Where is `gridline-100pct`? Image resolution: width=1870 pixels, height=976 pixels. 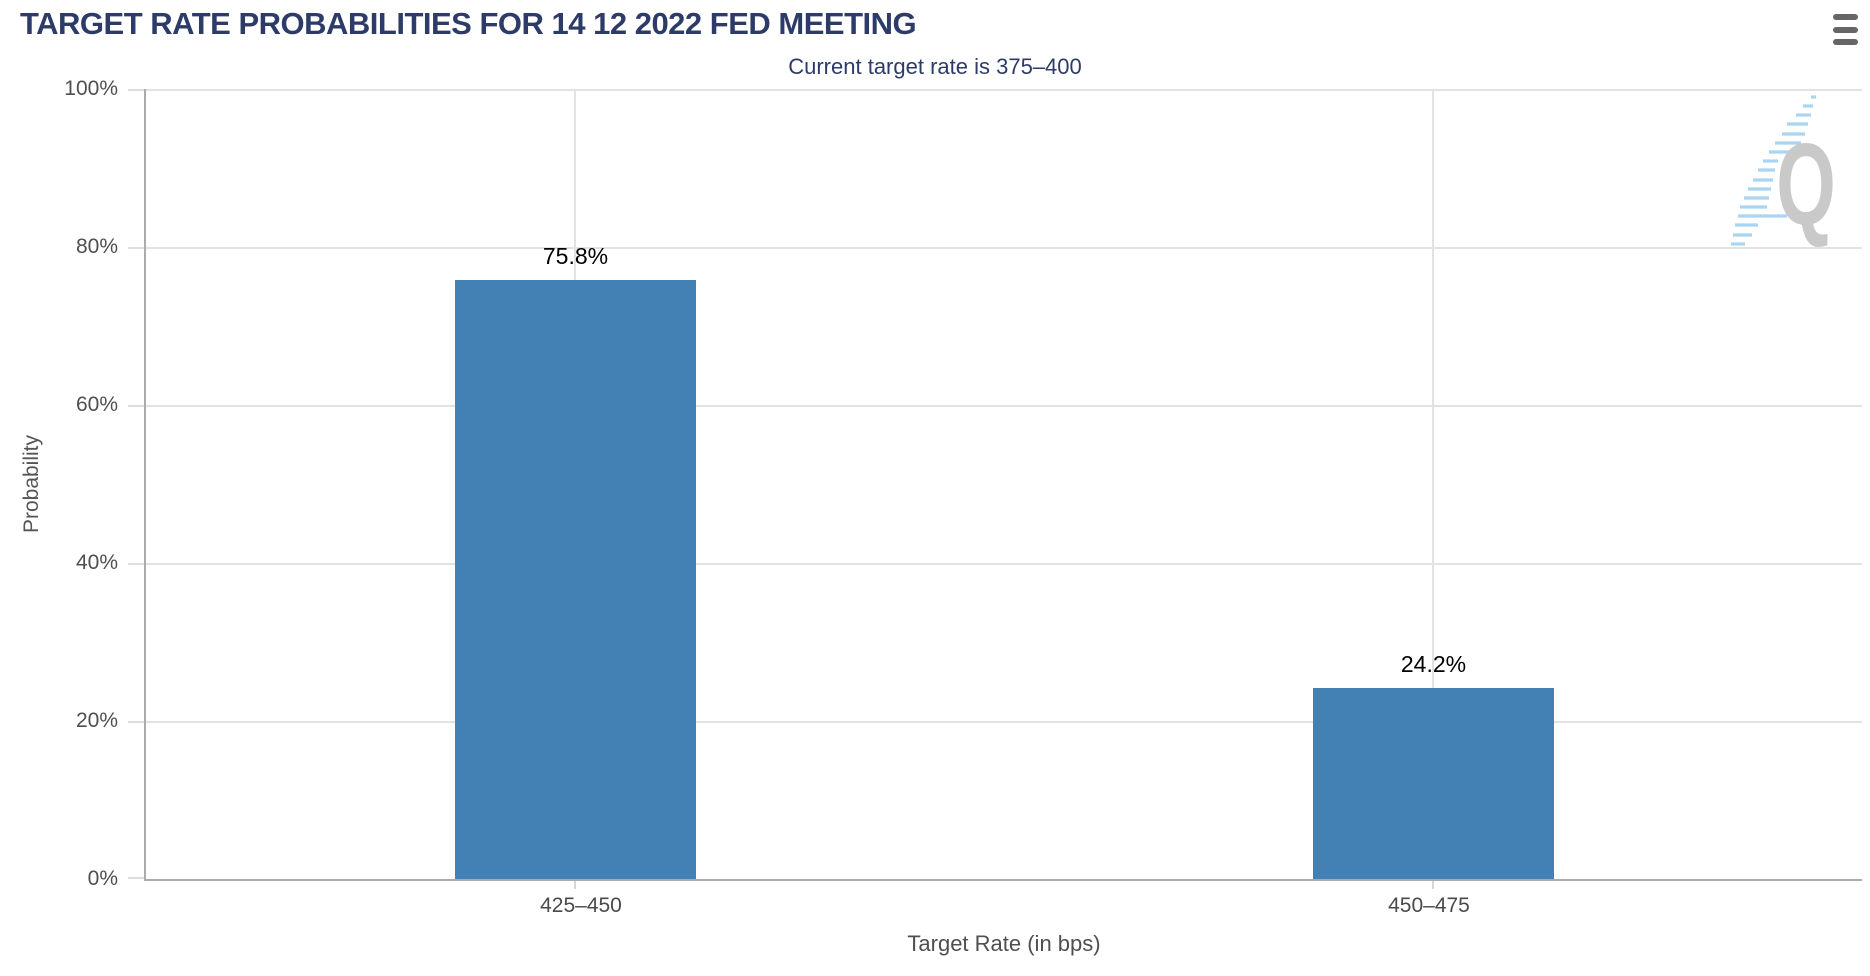
gridline-100pct is located at coordinates (1004, 90).